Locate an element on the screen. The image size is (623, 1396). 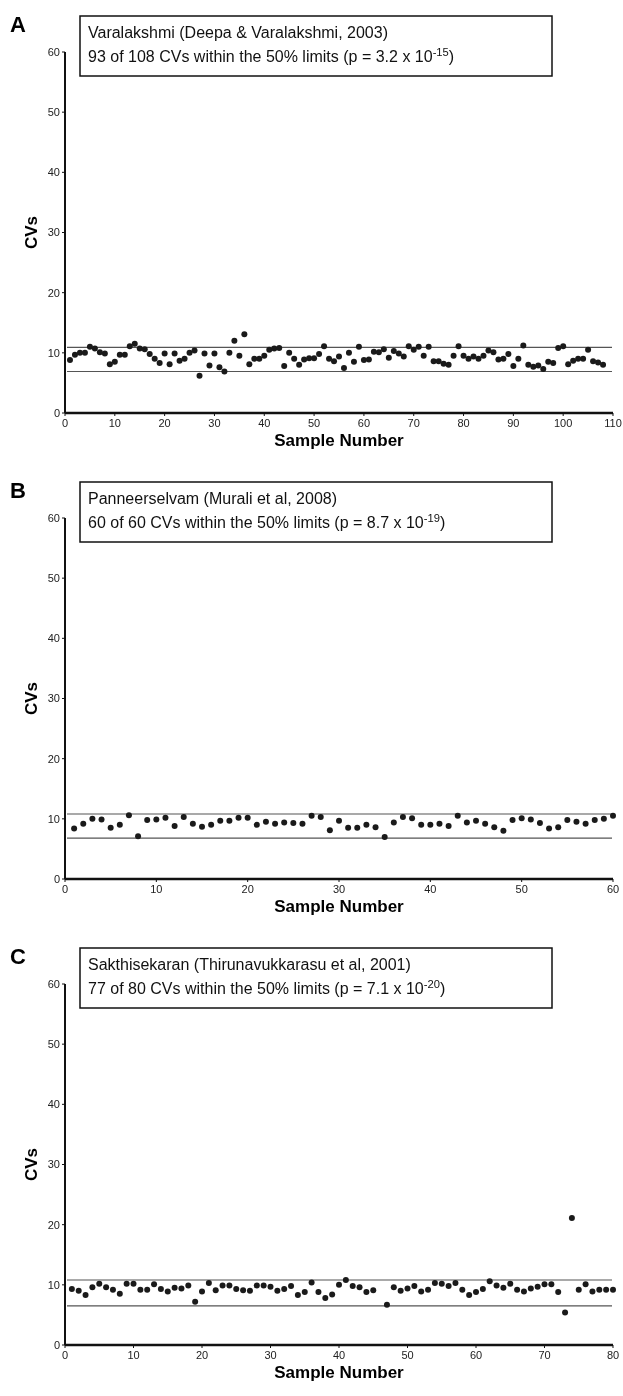
text-box: Varalakshmi (Deepa & Varalakshmi, 2003) 93 of 108 CVs within the 50% limits (p = 3.2 x 10$^{-15}$) is located at coordinates (316, 46).